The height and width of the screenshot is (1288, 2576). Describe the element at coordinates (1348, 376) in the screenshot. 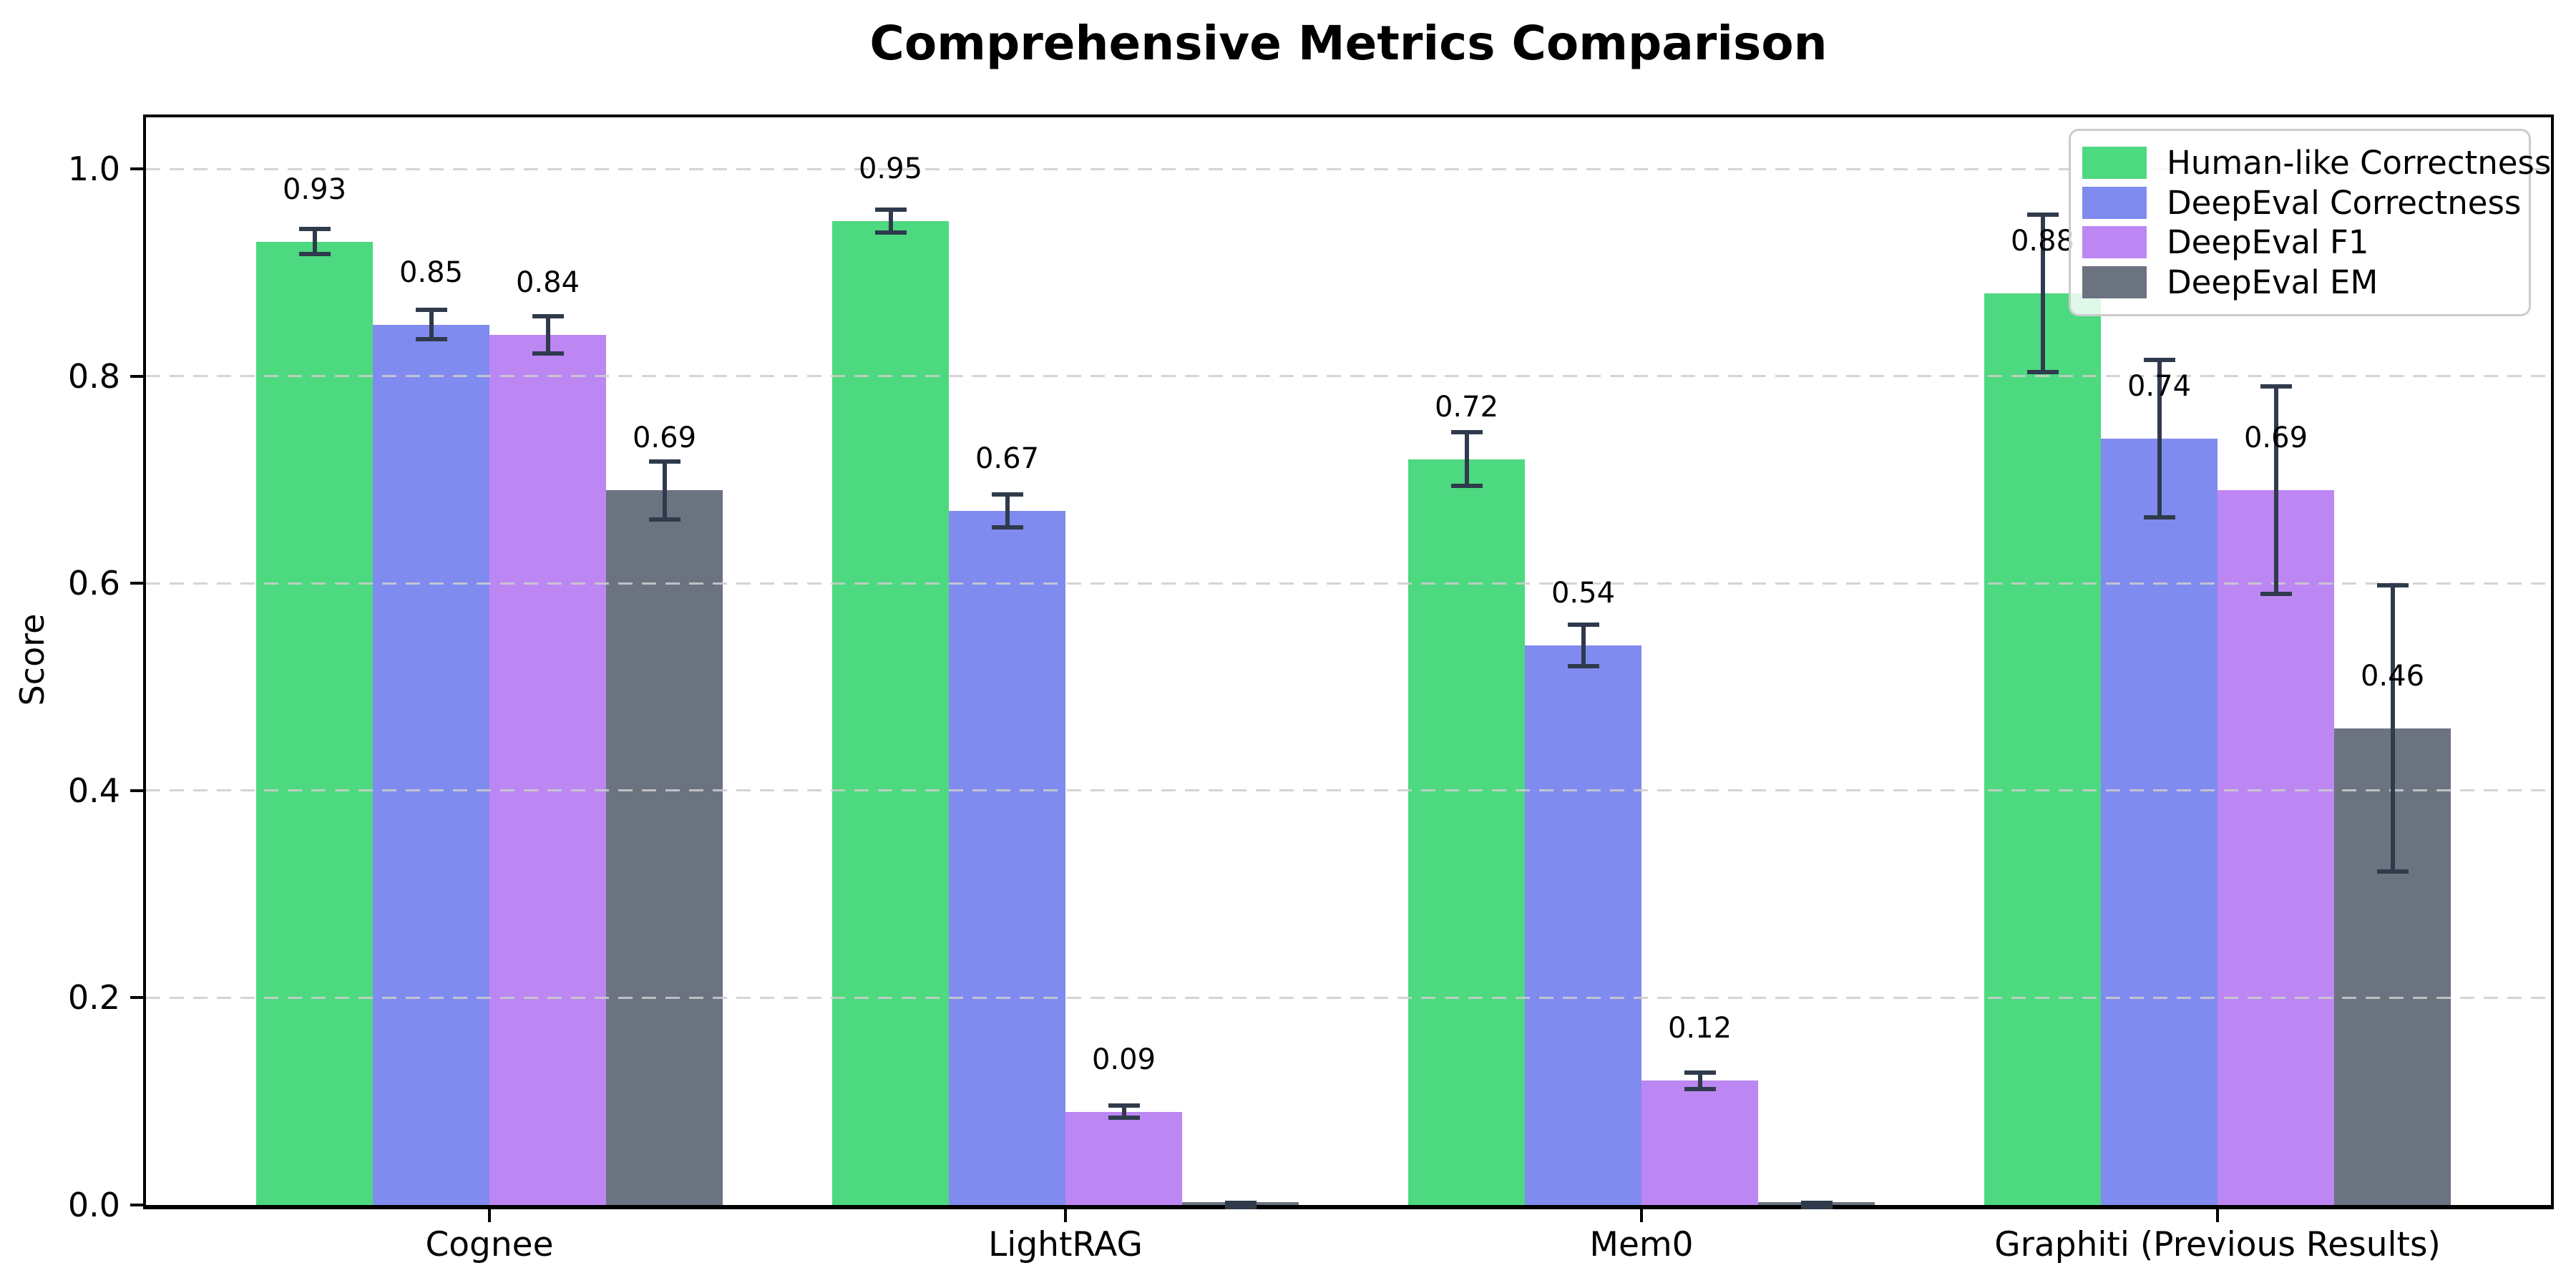

I see `gridline-0.8` at that location.